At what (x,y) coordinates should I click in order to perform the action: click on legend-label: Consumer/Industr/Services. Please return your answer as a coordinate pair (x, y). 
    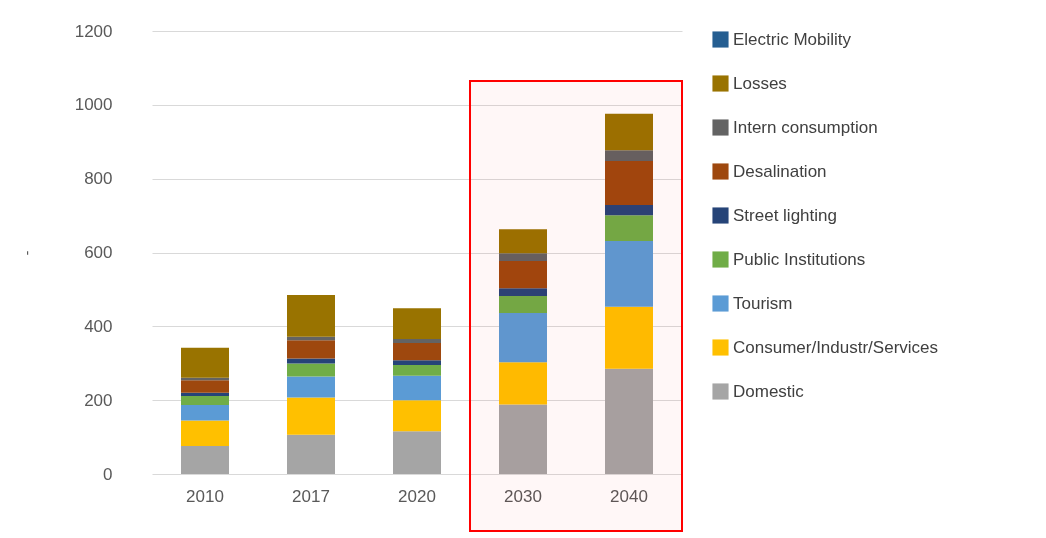
    Looking at the image, I should click on (836, 347).